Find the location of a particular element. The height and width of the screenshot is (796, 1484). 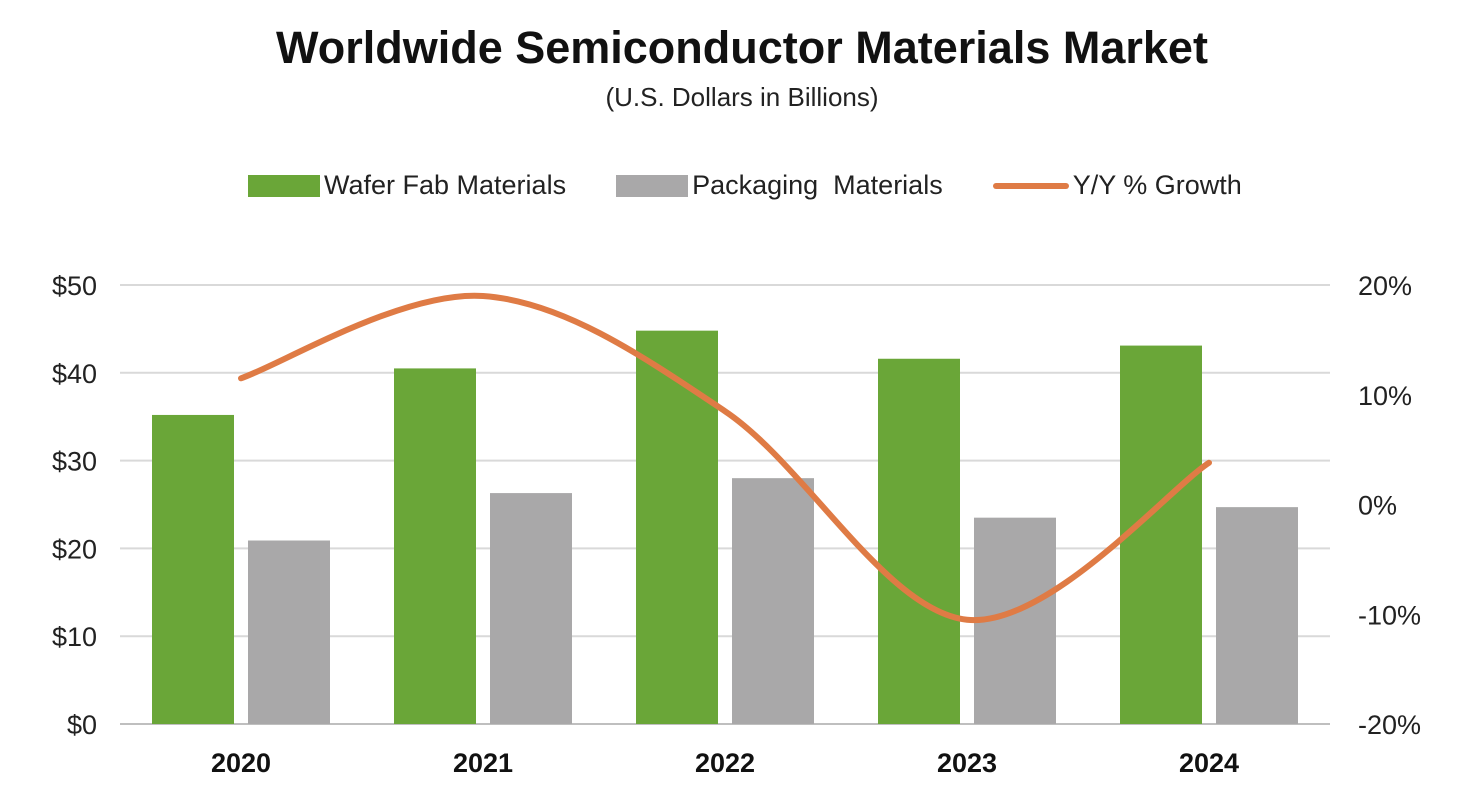

x-tick-label: 2023 is located at coordinates (967, 763).